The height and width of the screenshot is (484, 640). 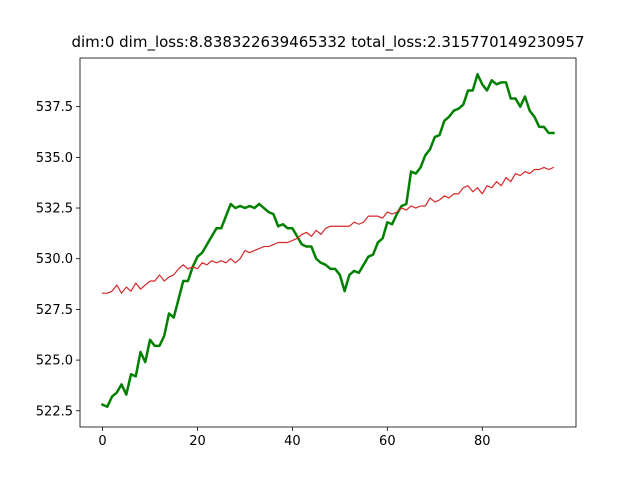 I want to click on y-tick-label: 537.5, so click(x=54, y=107).